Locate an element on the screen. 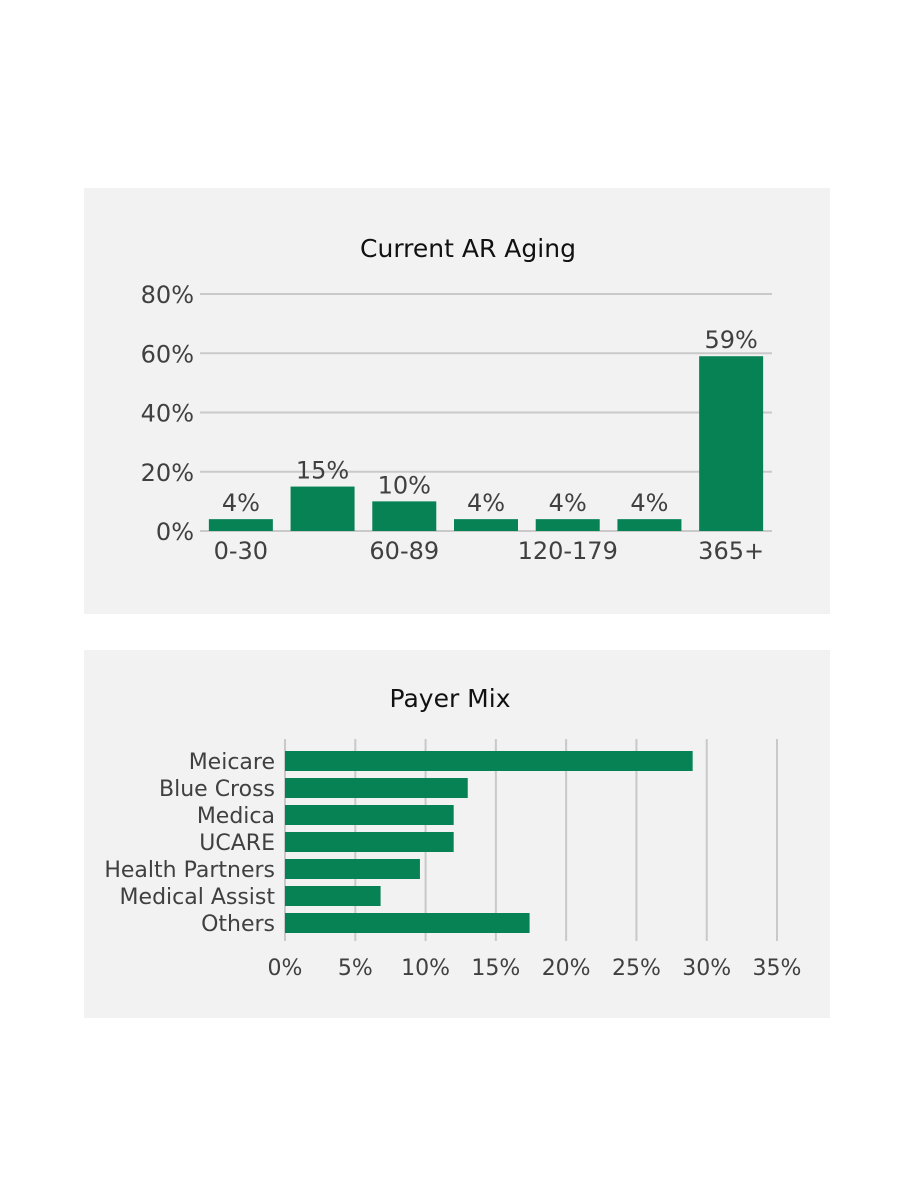 This screenshot has height=1200, width=900. x-tick-label: 10% is located at coordinates (425, 968).